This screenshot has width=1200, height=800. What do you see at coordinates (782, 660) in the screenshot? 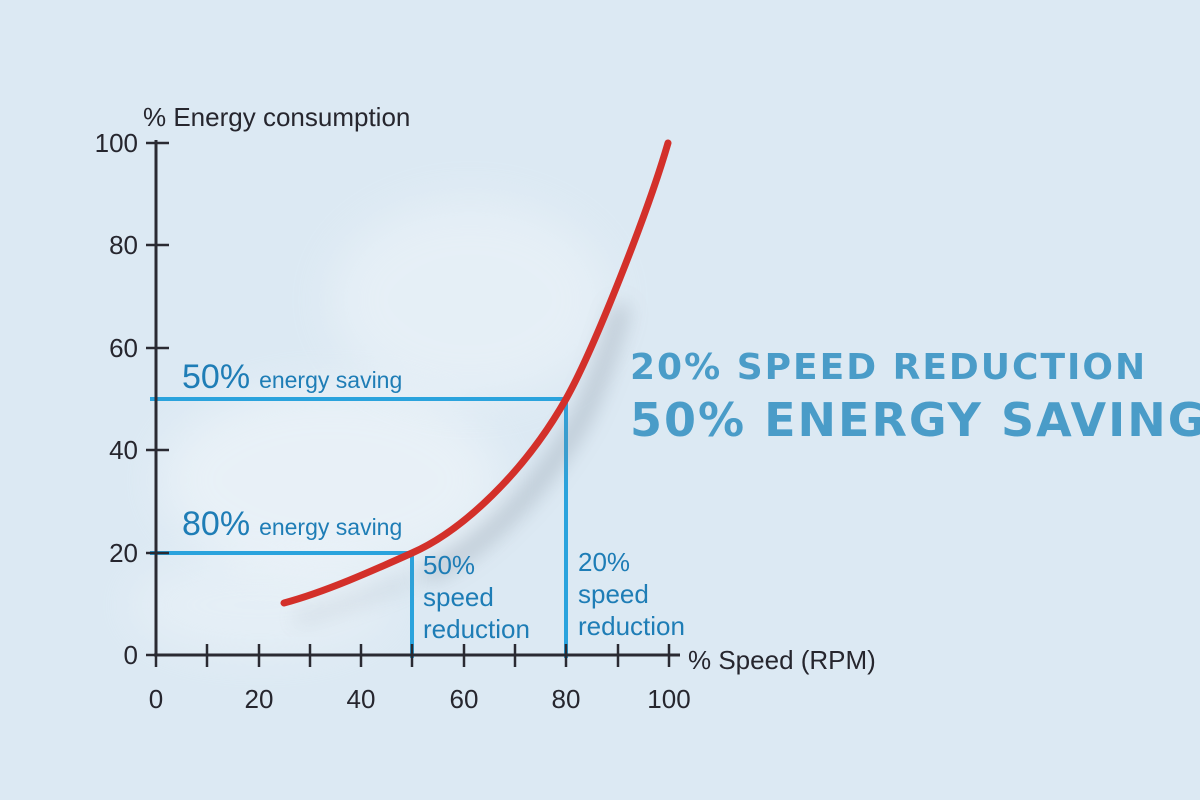
I see `x-axis-title: % Speed (RPM)` at bounding box center [782, 660].